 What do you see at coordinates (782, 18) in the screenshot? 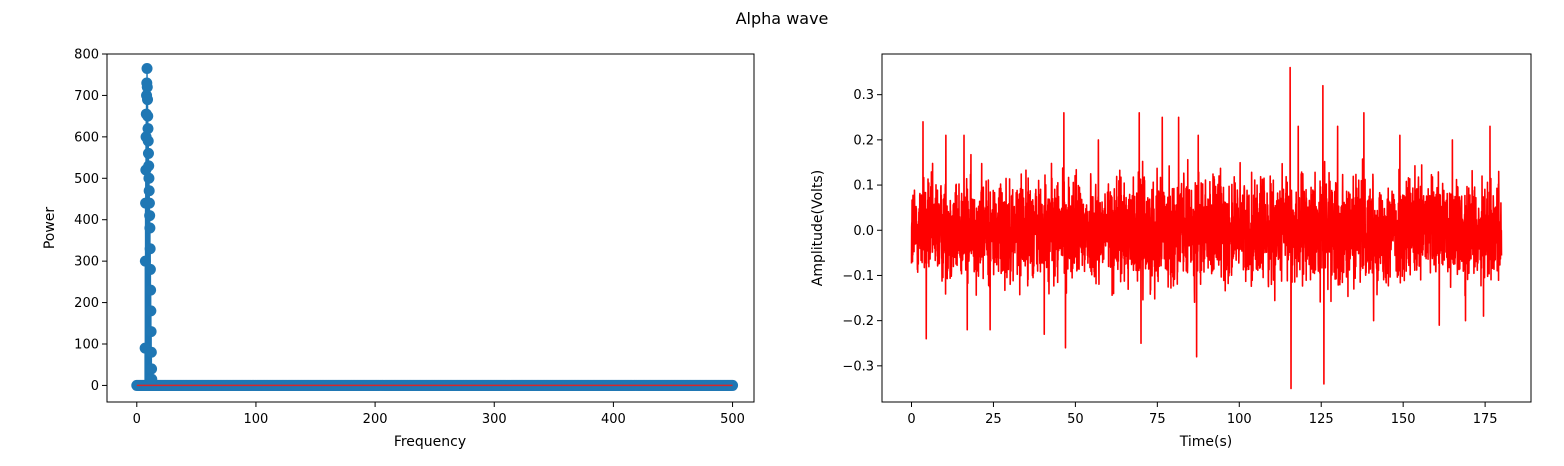
I see `figure-title: Alpha wave` at bounding box center [782, 18].